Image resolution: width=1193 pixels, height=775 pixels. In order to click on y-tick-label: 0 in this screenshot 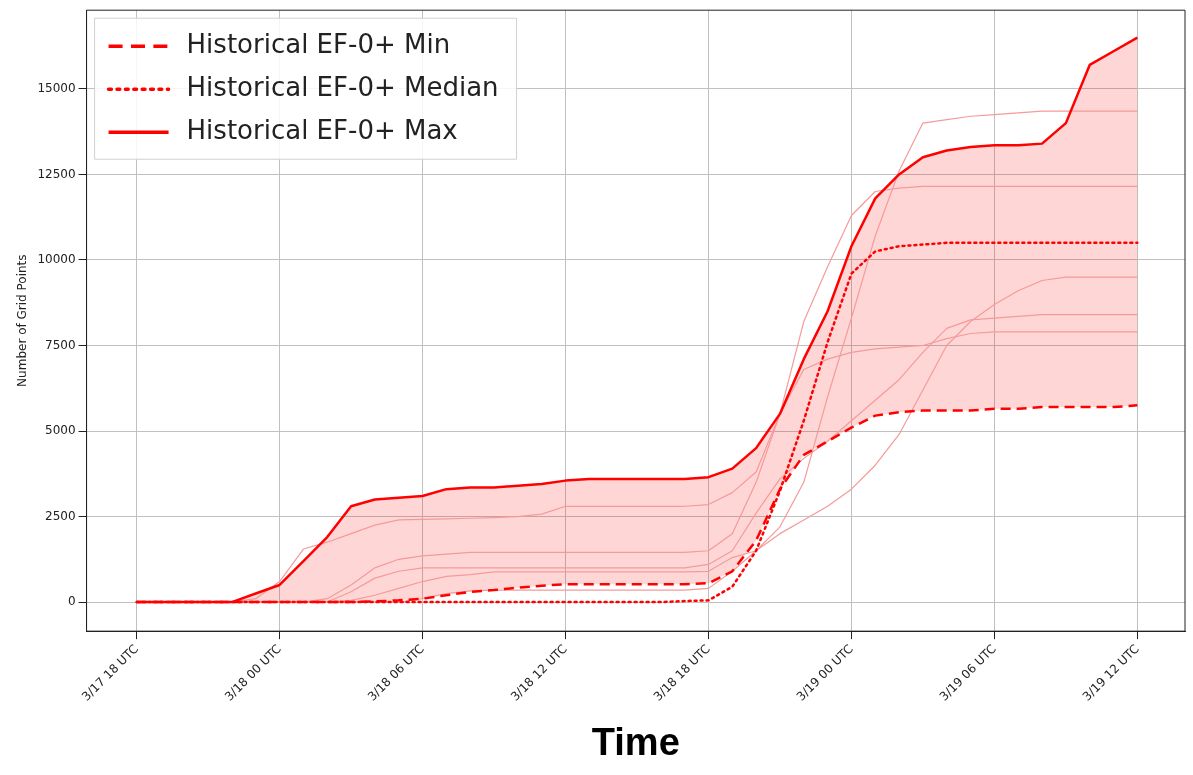, I will do `click(71, 601)`.